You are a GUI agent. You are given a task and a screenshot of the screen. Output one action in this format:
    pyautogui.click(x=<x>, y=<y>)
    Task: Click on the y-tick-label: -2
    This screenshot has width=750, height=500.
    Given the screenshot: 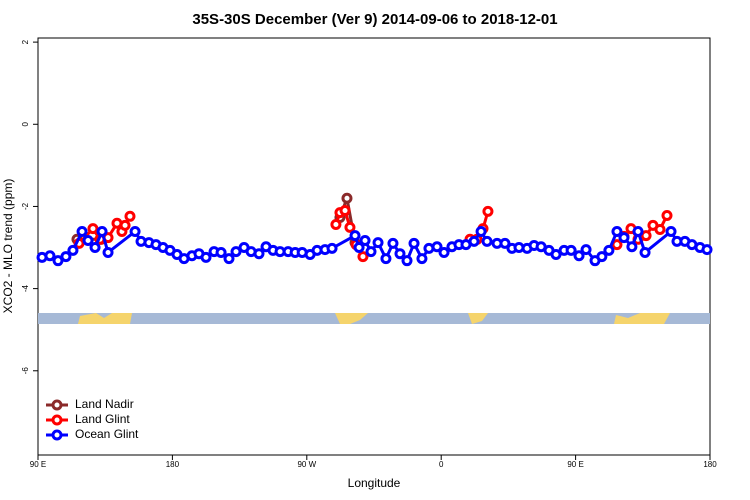 What is the action you would take?
    pyautogui.click(x=25, y=206)
    